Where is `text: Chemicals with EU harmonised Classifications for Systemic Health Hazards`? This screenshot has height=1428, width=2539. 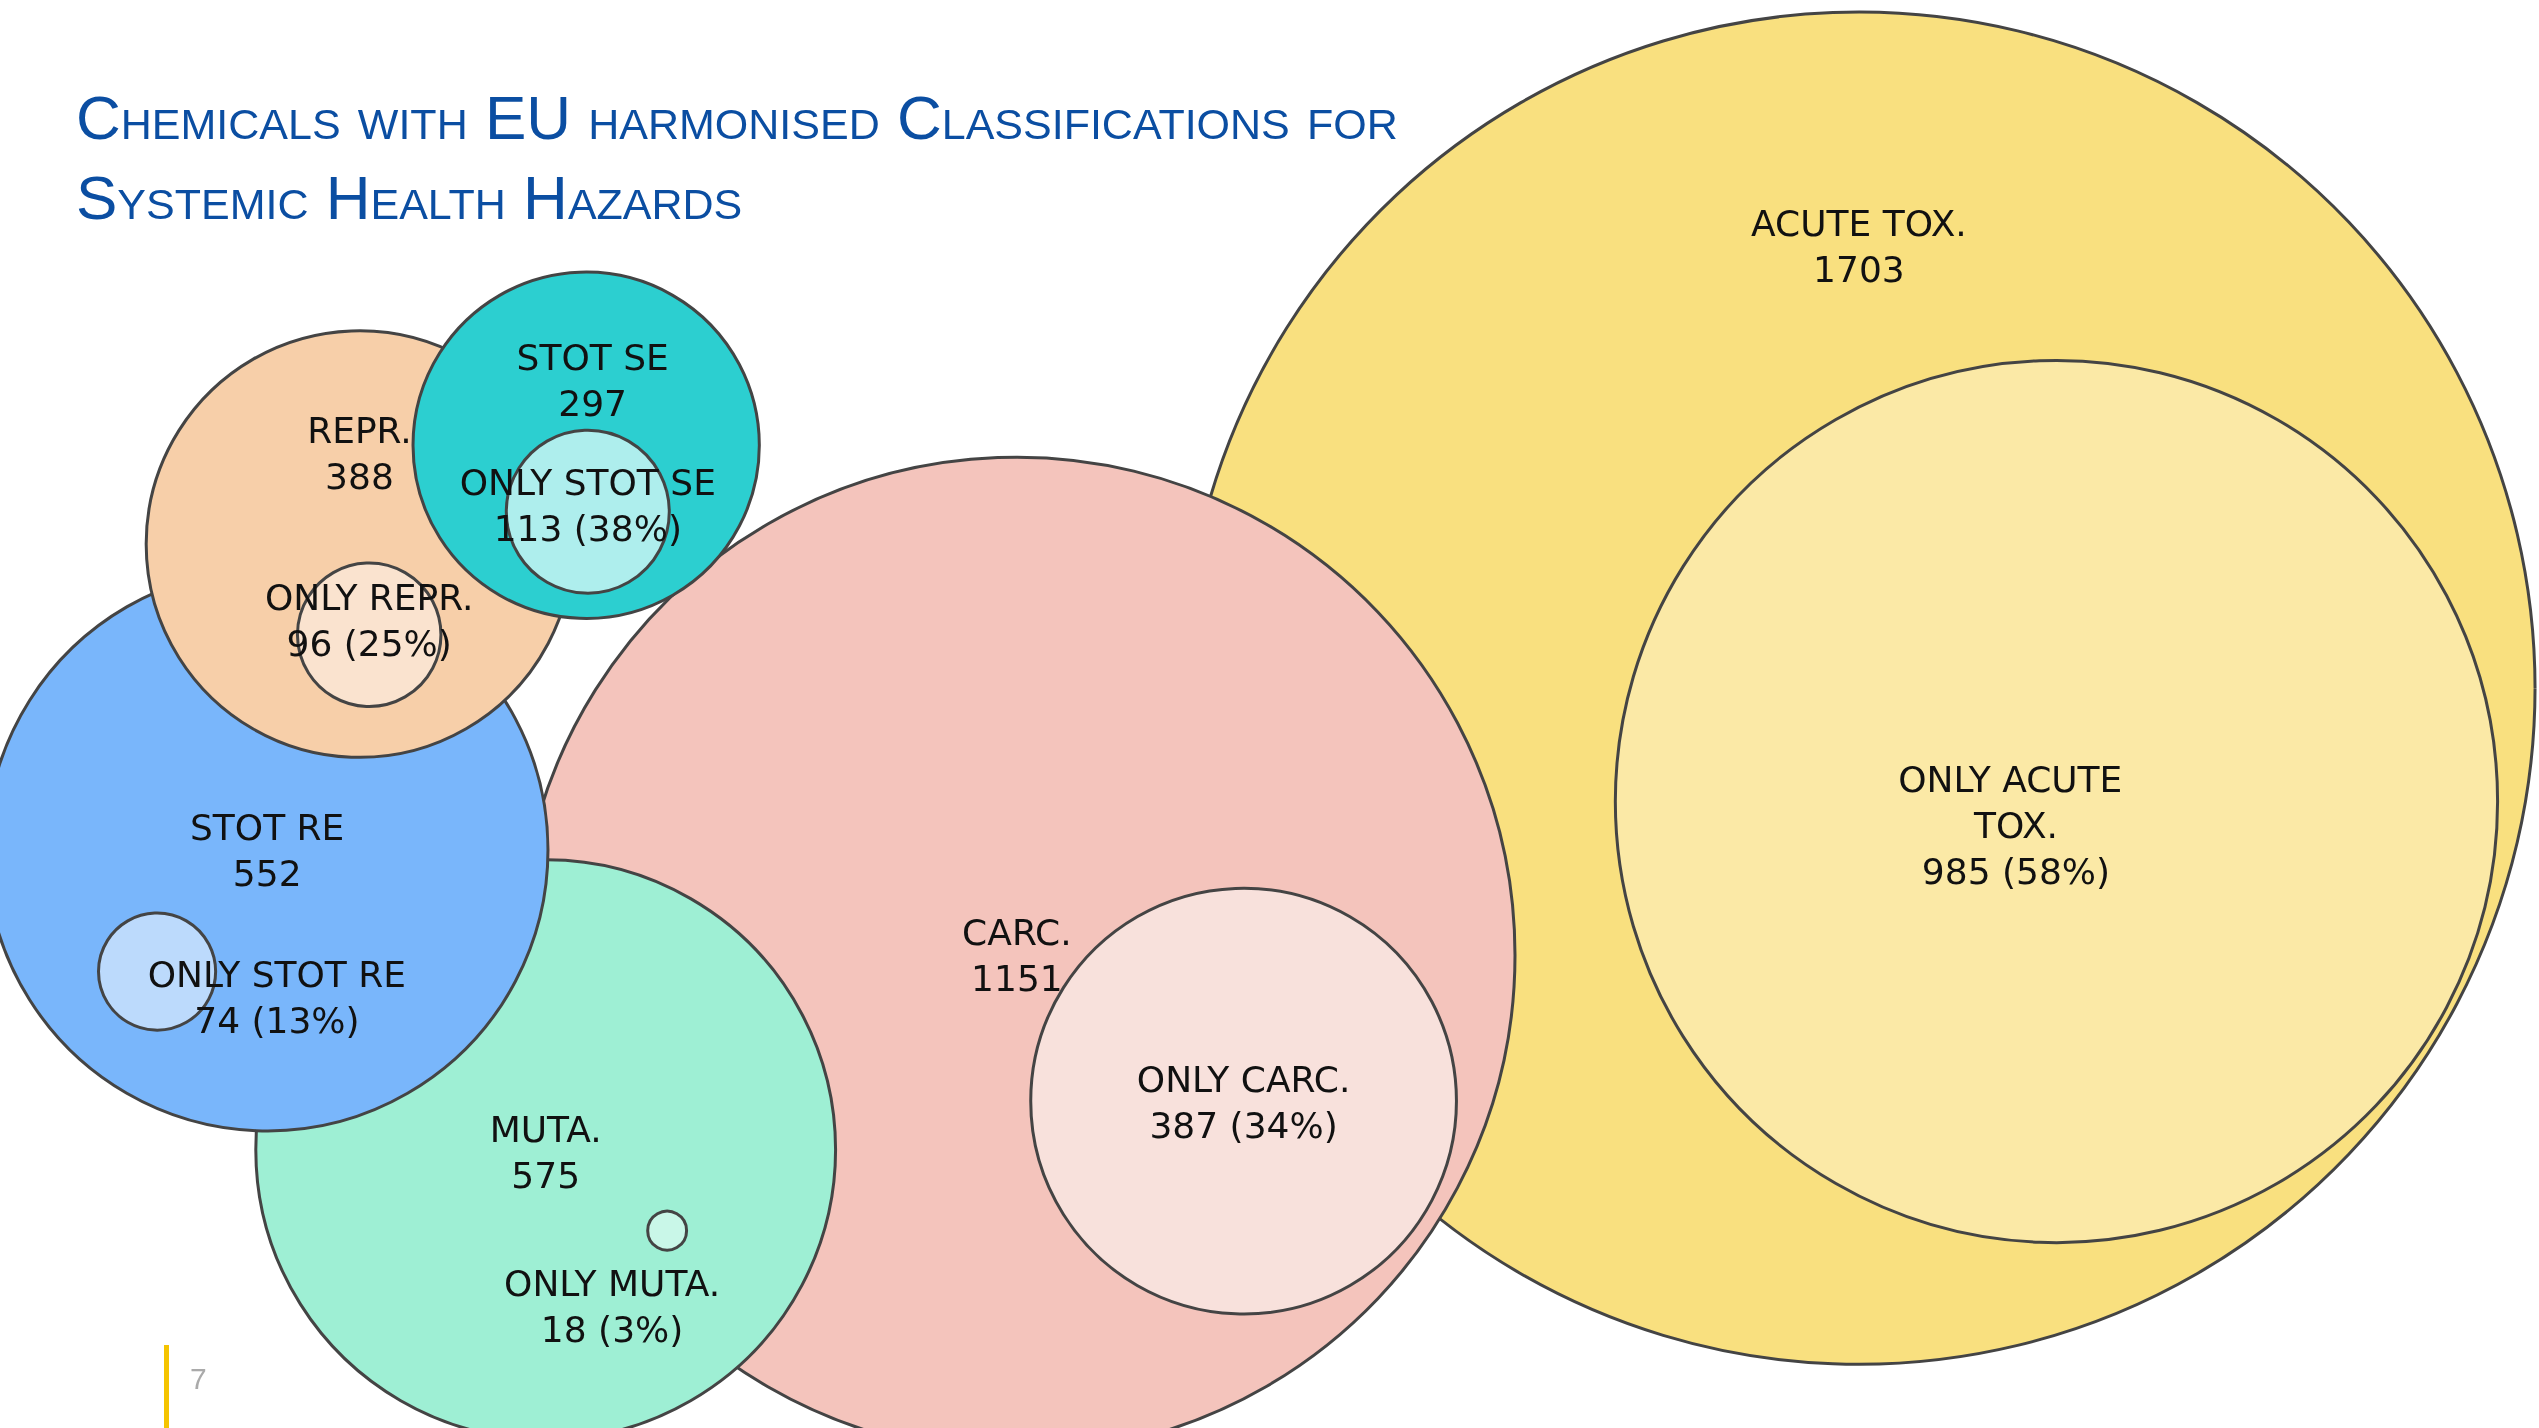
text: Chemicals with EU harmonised Classifications for Systemic Health Hazards is located at coordinates (737, 158).